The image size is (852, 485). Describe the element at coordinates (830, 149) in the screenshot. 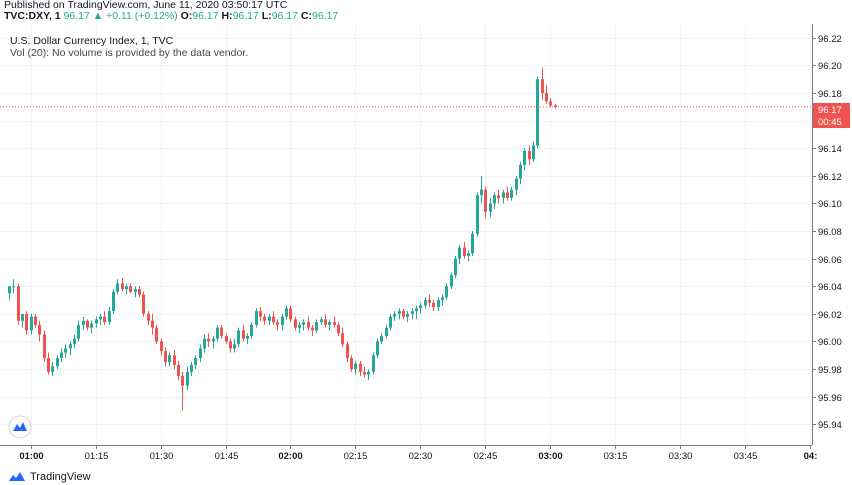

I see `price-tick-label: 96.14` at that location.